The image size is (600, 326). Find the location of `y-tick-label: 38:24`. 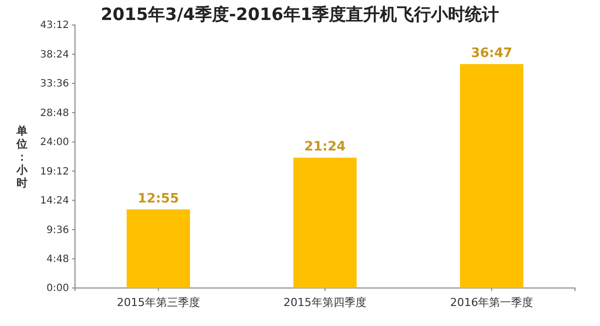

y-tick-label: 38:24 is located at coordinates (54, 54).